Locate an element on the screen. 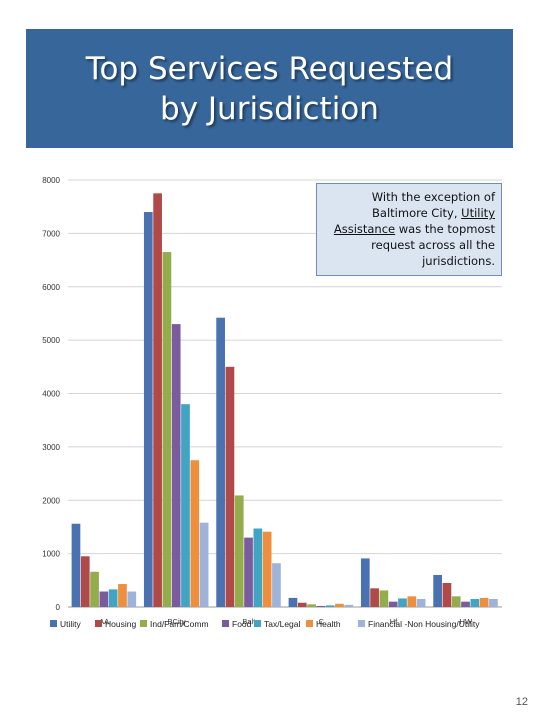 The height and width of the screenshot is (720, 540). y-tick-label: 4000 is located at coordinates (51, 394).